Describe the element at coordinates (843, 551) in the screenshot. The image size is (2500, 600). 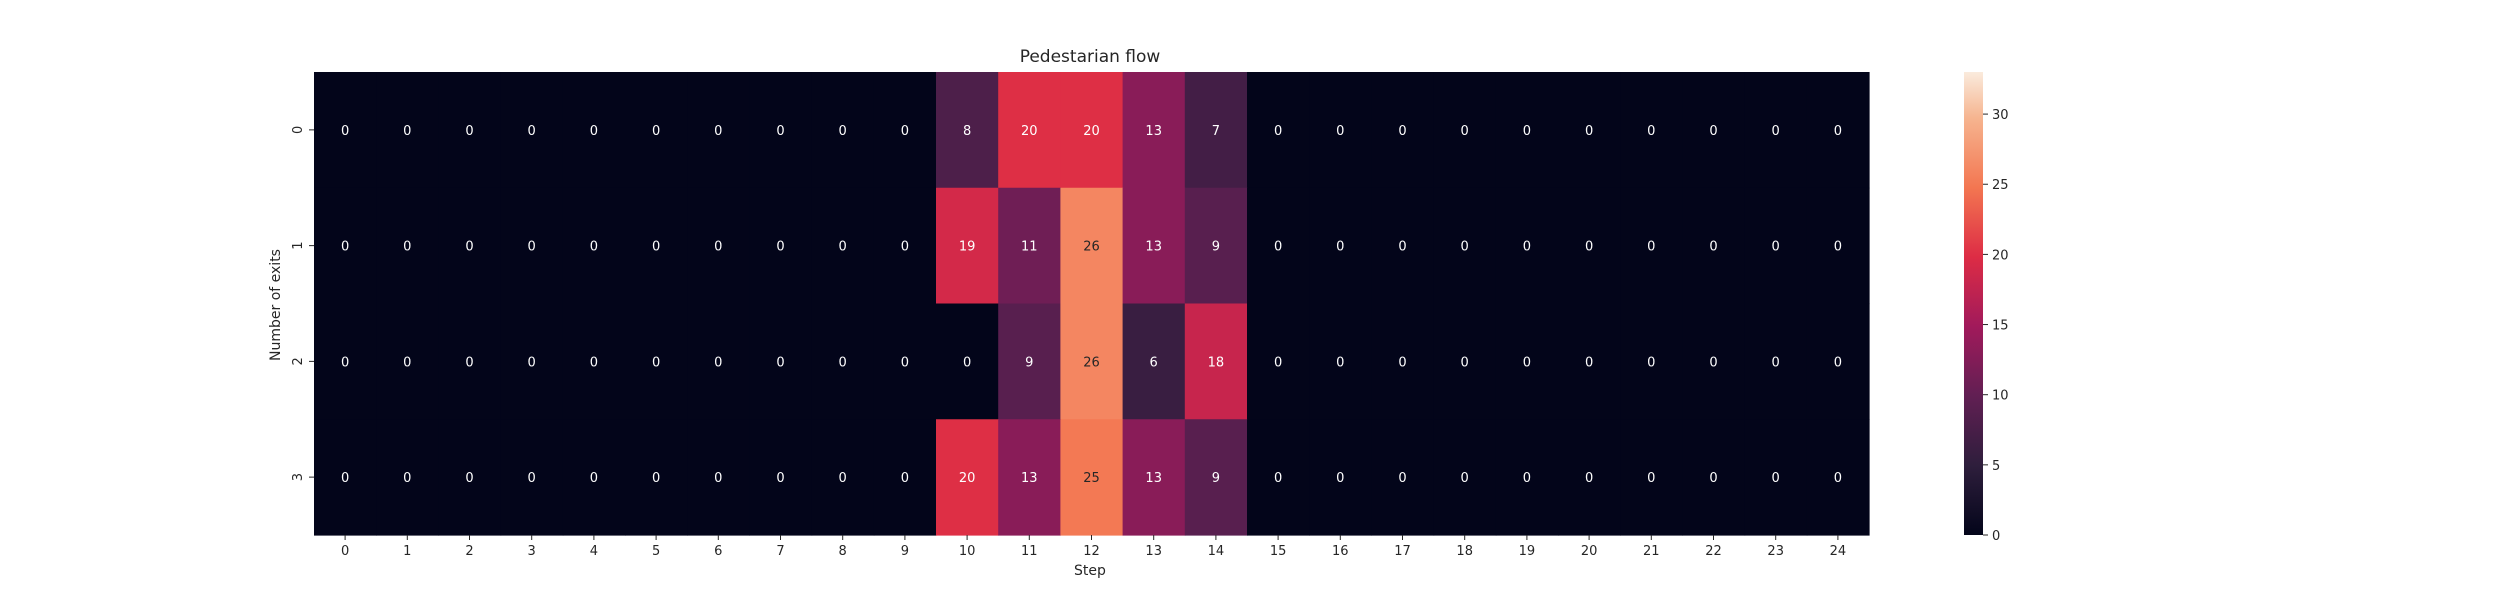
I see `x-tick-label: 8` at that location.